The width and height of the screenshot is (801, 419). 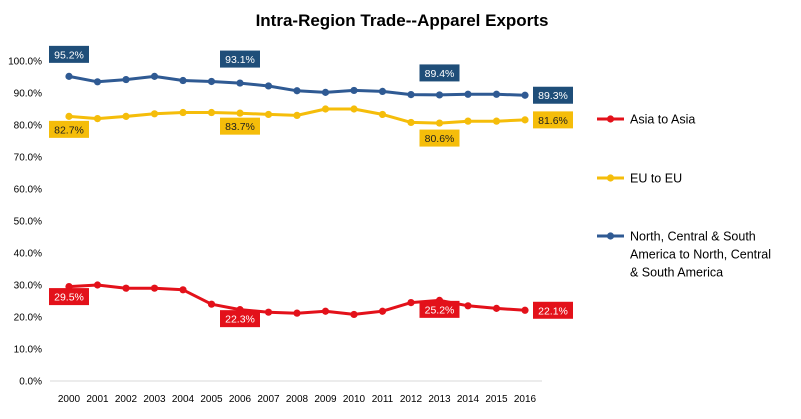 I want to click on x-tick-label: 2004, so click(x=183, y=399).